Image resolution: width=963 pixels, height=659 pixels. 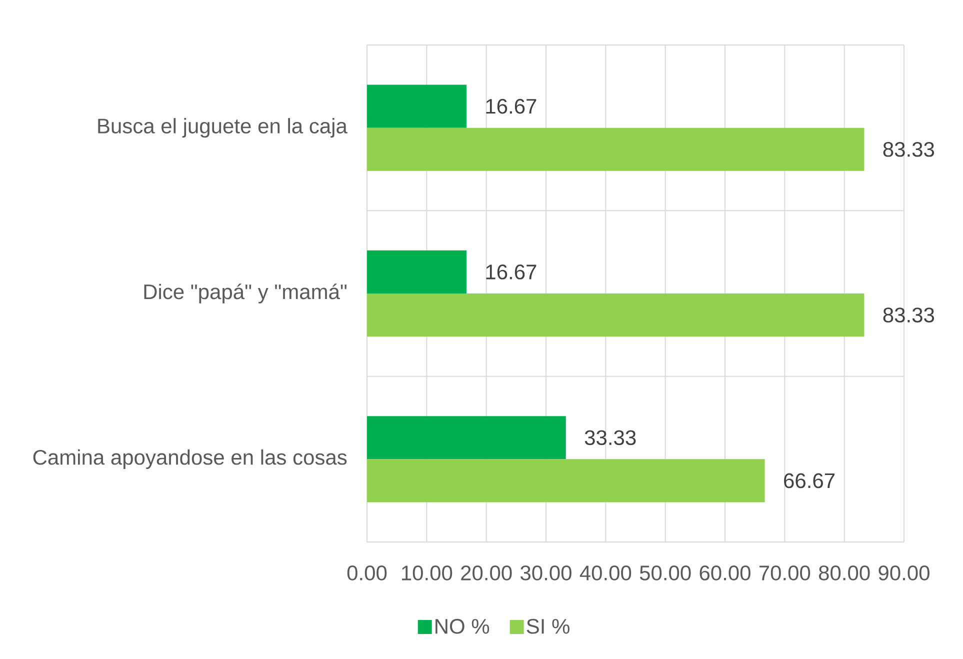 What do you see at coordinates (548, 626) in the screenshot?
I see `legend-label: SI %` at bounding box center [548, 626].